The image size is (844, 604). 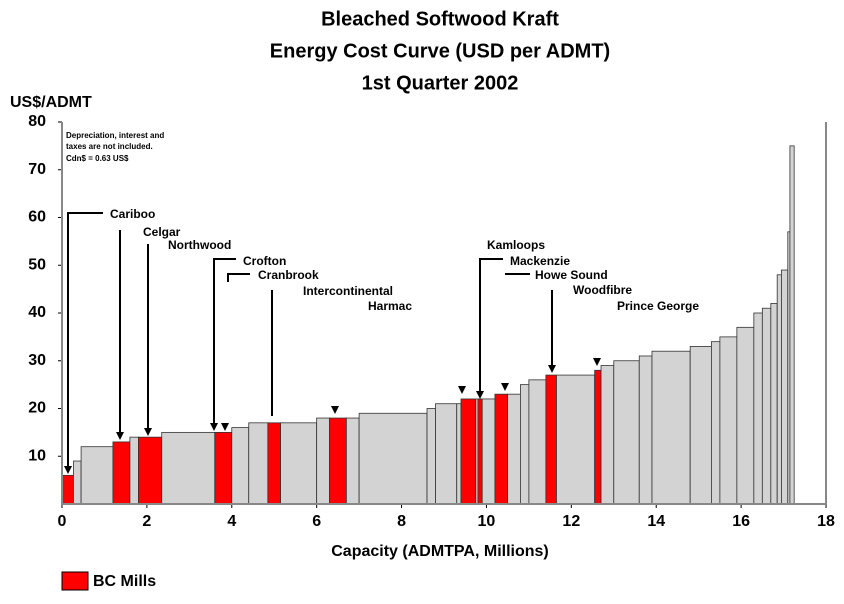 I want to click on x-tick-label: 18, so click(x=826, y=521).